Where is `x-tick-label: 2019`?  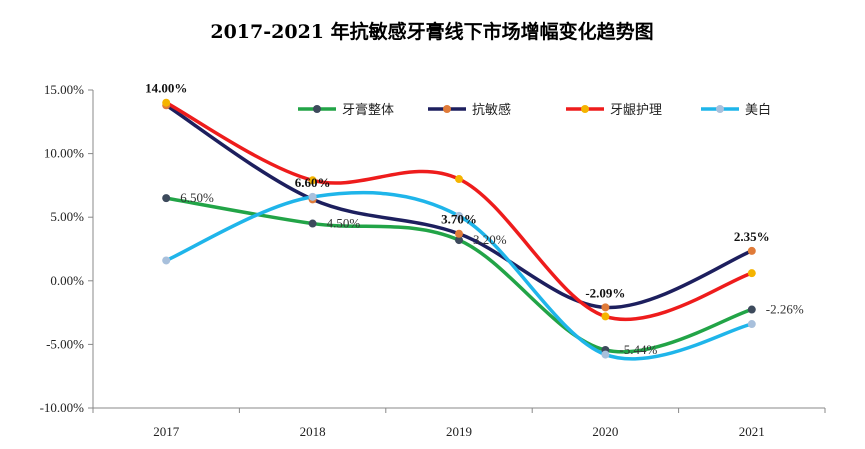
x-tick-label: 2019 is located at coordinates (459, 431).